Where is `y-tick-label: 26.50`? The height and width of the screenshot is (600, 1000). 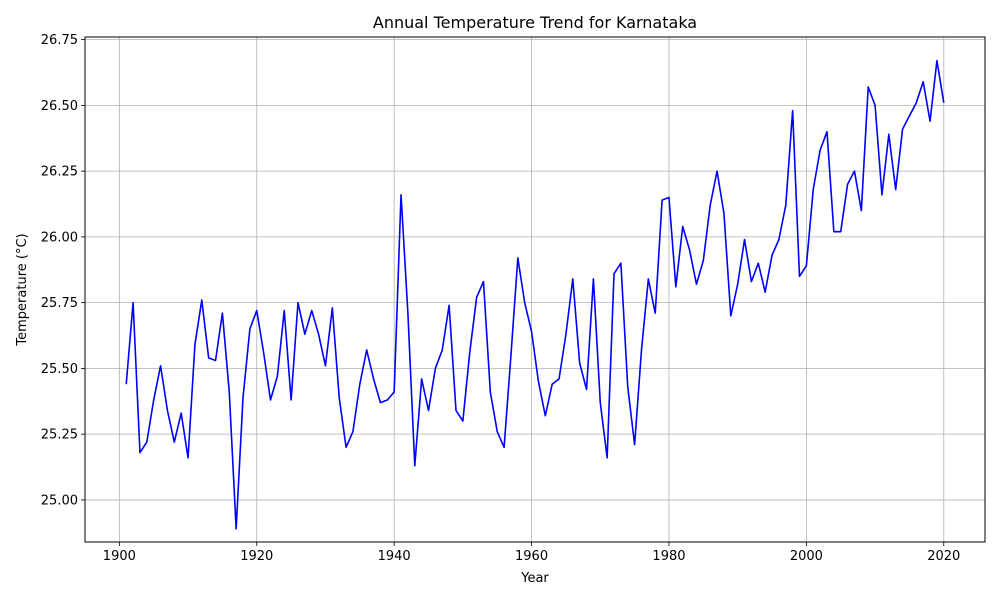
y-tick-label: 26.50 is located at coordinates (59, 106).